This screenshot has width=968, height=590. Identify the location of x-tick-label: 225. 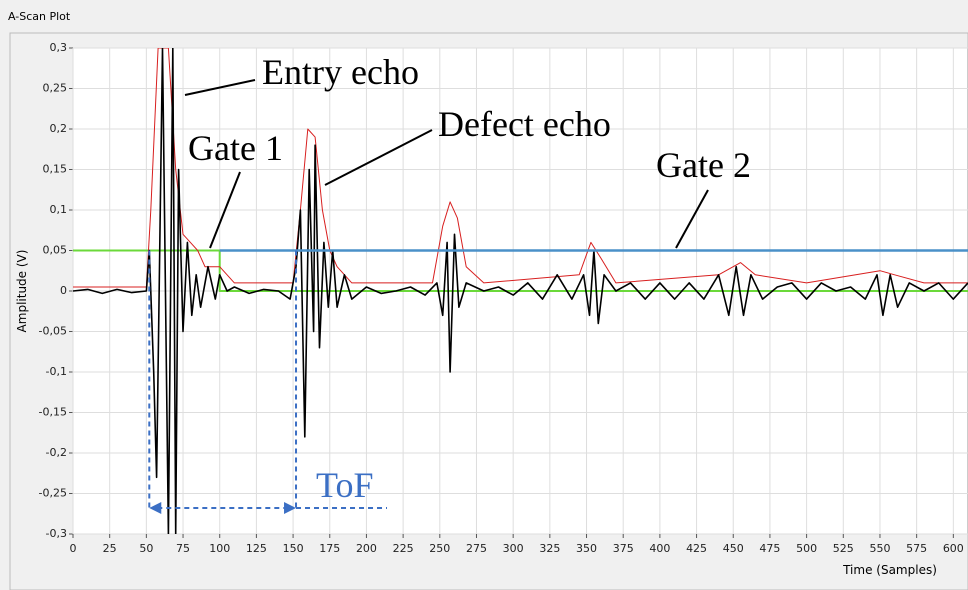
(403, 548).